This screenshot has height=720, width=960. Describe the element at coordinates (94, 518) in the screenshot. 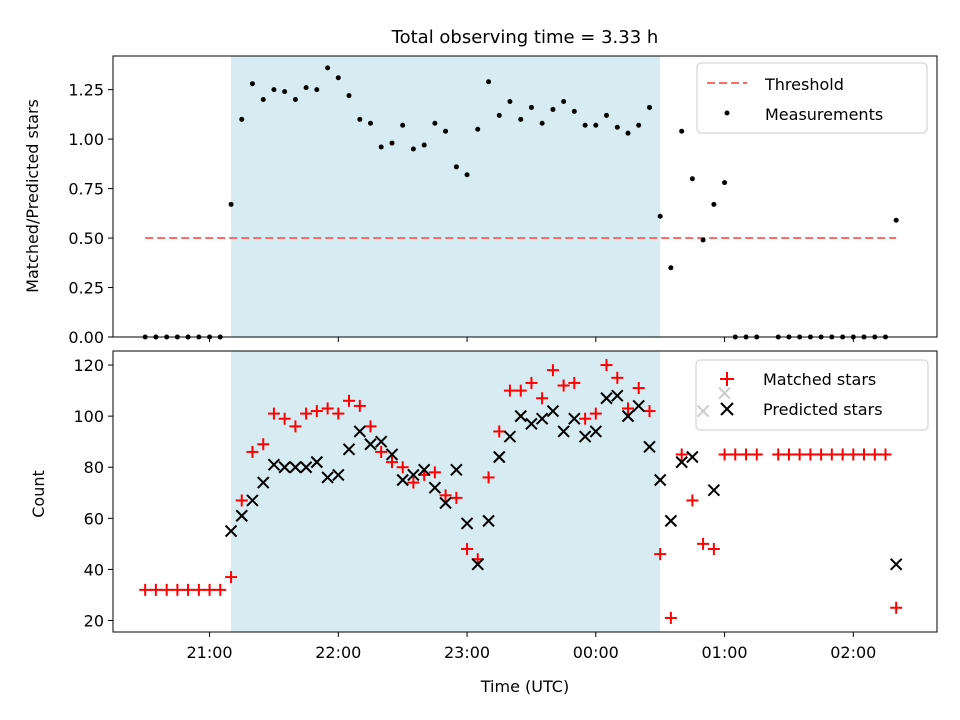

I see `bottom-ytick-label: 60` at that location.